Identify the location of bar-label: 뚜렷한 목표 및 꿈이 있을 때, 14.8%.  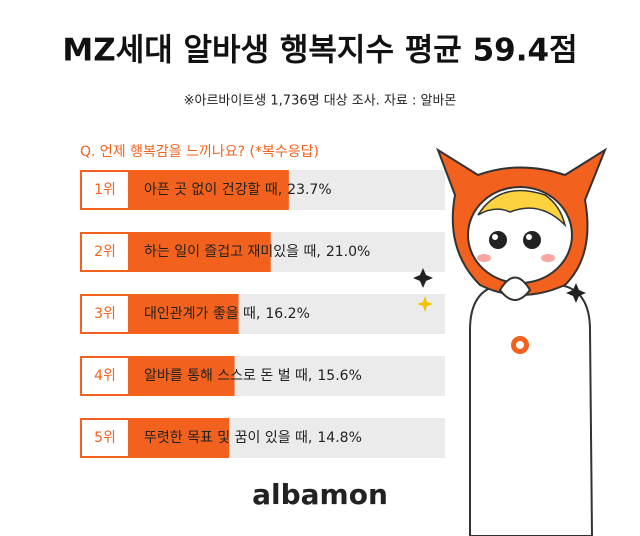
(253, 438).